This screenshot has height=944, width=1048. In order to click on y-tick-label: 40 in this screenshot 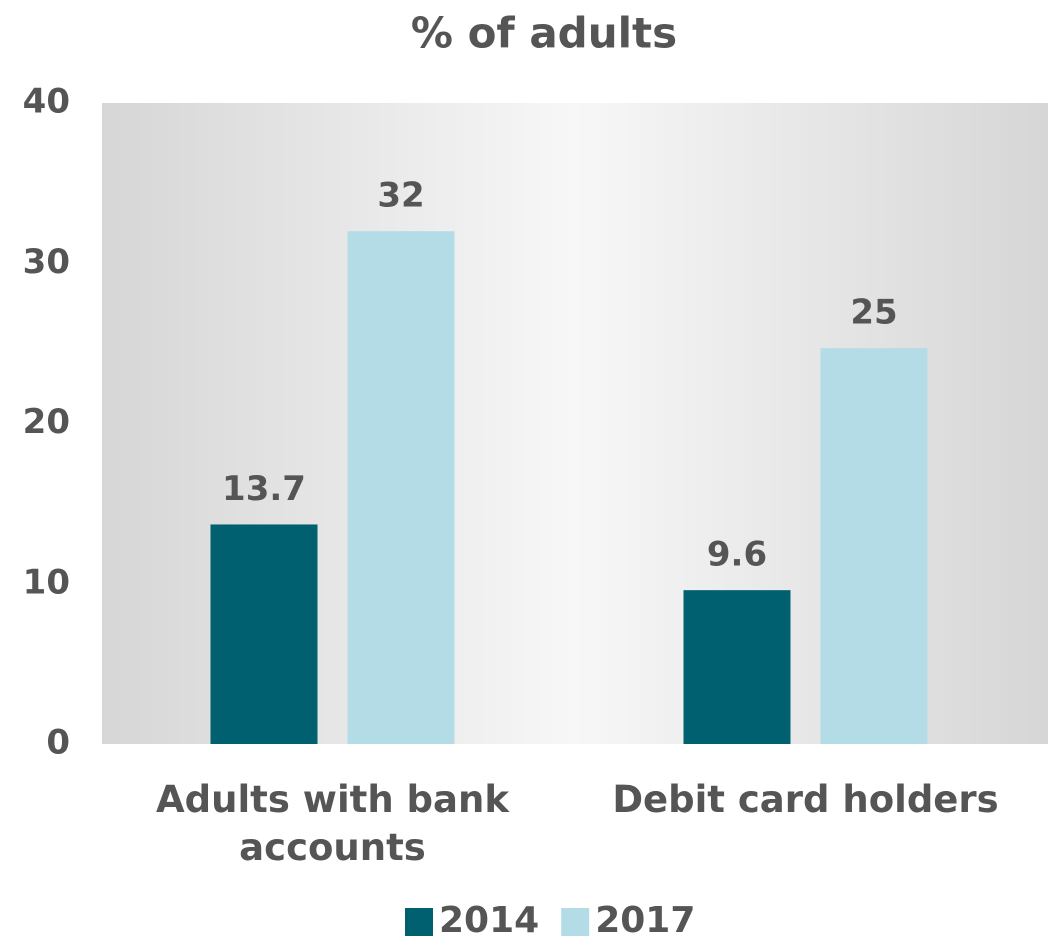, I will do `click(46, 102)`.